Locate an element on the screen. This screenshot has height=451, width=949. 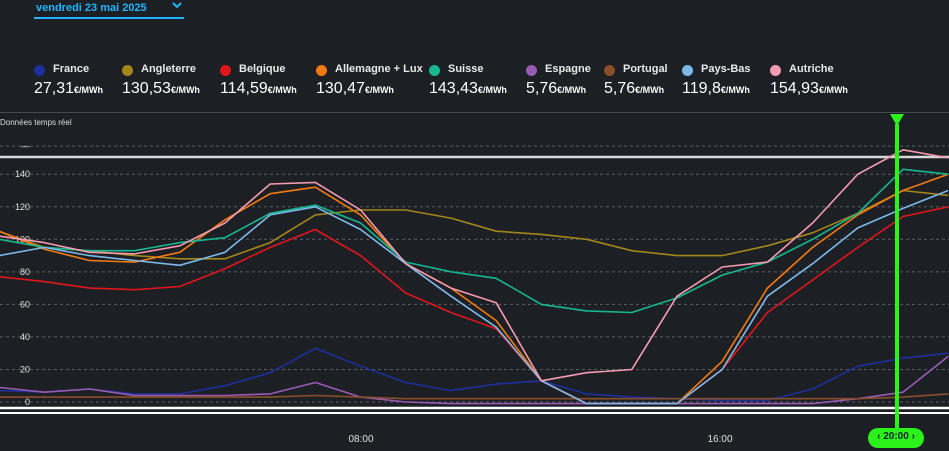
x-tick-label: 16:00 is located at coordinates (719, 439).